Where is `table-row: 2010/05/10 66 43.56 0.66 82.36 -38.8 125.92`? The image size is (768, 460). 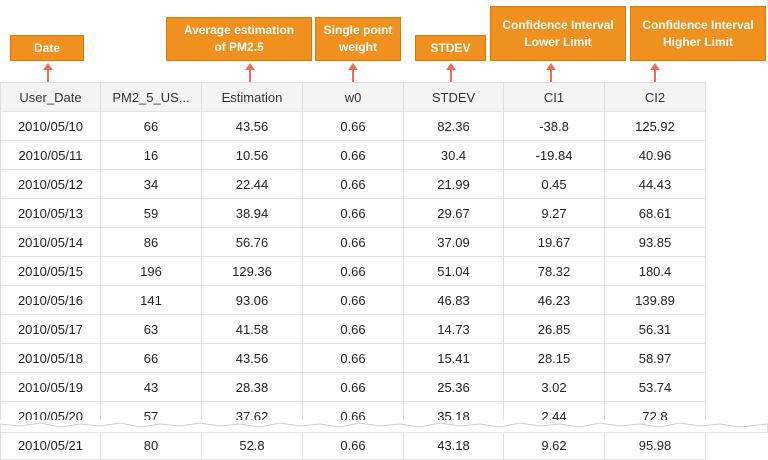
table-row: 2010/05/10 66 43.56 0.66 82.36 -38.8 125.92 is located at coordinates (353, 126).